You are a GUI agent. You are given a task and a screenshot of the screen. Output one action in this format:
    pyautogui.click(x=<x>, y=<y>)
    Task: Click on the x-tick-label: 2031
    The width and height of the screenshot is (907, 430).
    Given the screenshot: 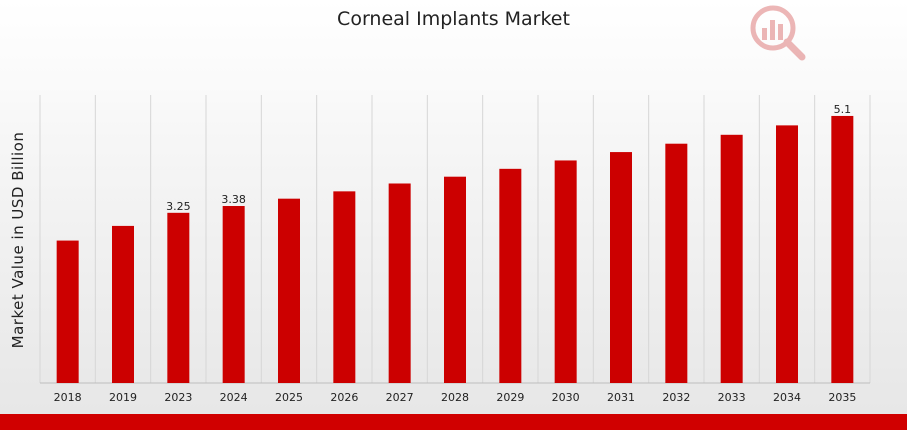 What is the action you would take?
    pyautogui.click(x=621, y=397)
    